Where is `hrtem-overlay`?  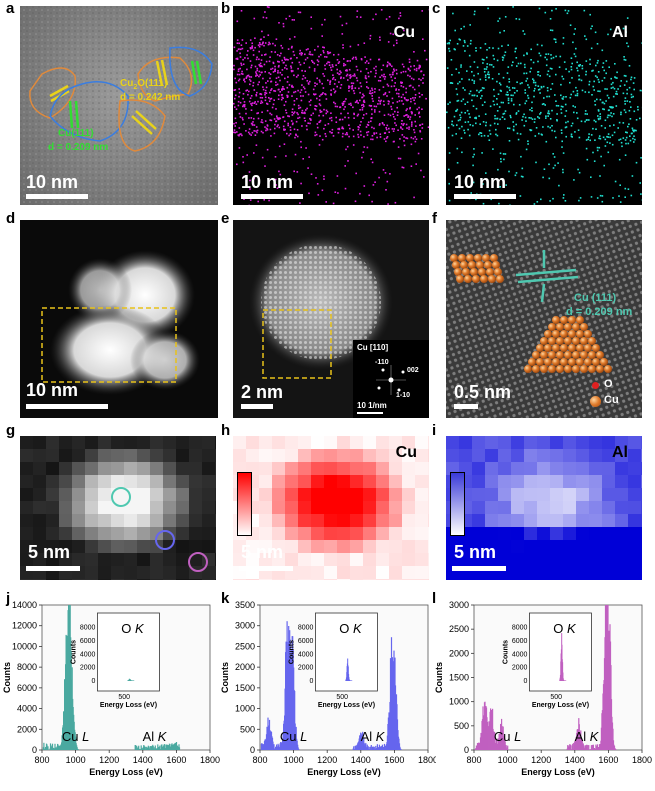 hrtem-overlay is located at coordinates (119, 105).